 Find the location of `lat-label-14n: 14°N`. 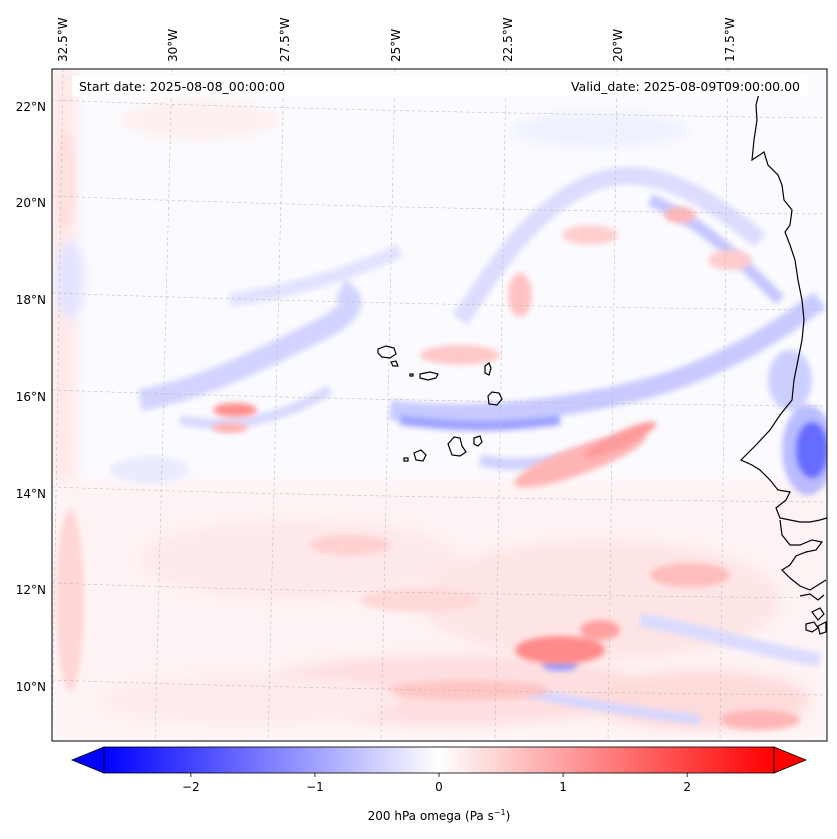

lat-label-14n: 14°N is located at coordinates (31, 494).